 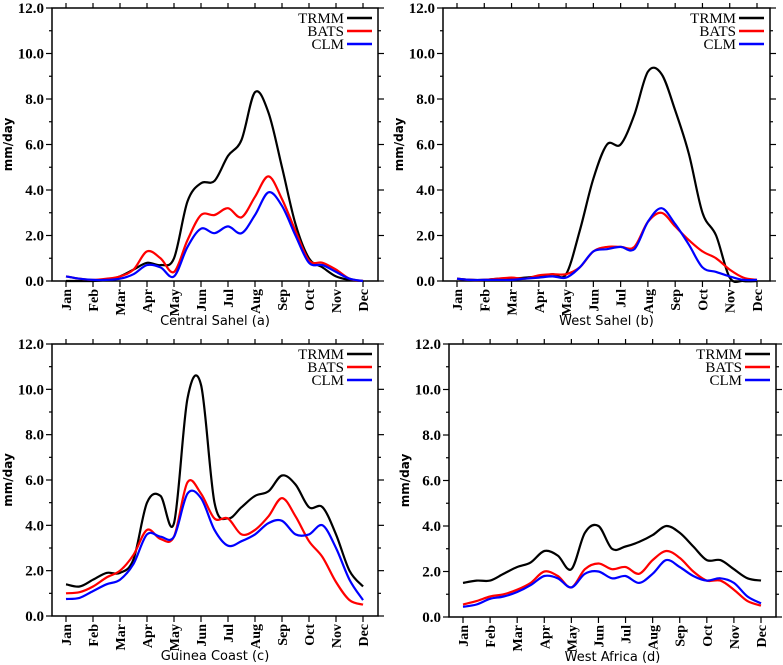 What do you see at coordinates (606, 321) in the screenshot?
I see `x-axis-title: West Sahel (b)` at bounding box center [606, 321].